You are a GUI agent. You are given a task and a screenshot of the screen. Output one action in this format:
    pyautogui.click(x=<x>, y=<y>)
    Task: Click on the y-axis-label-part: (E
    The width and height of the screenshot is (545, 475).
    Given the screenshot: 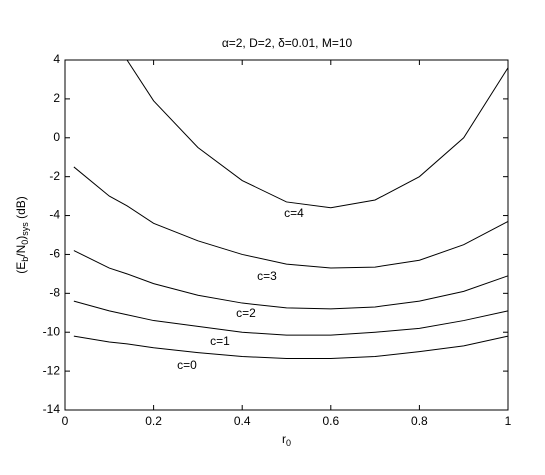 What is the action you would take?
    pyautogui.click(x=21, y=268)
    